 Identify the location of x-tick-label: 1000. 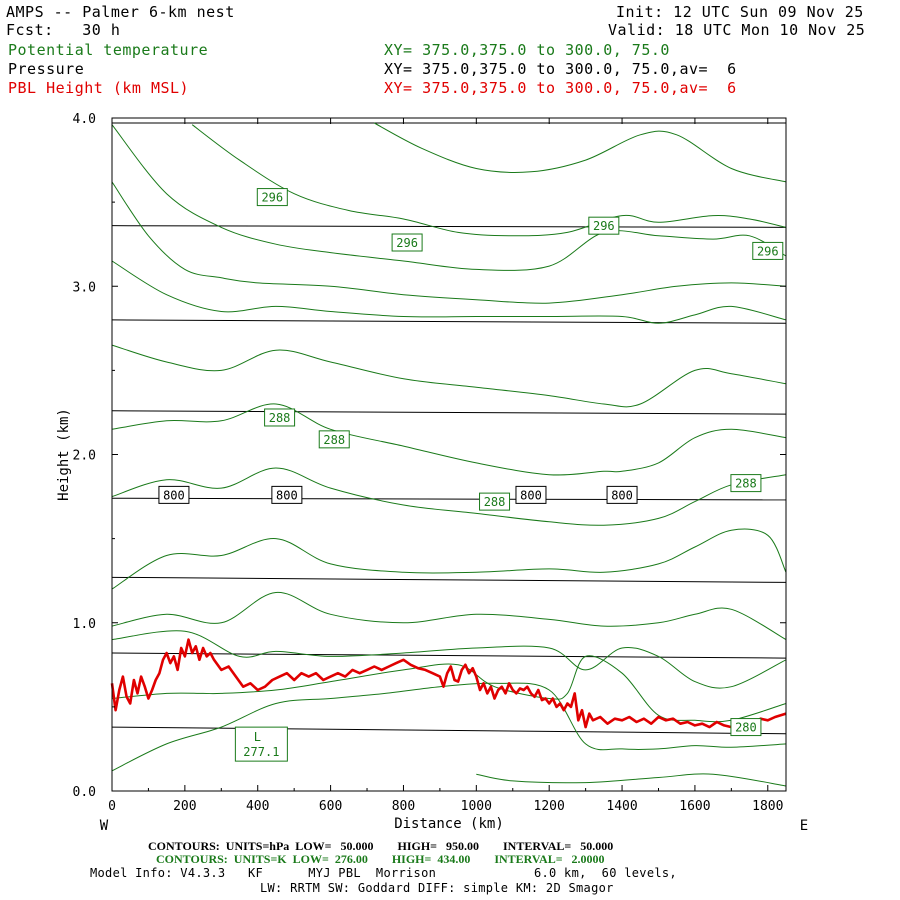
(476, 806).